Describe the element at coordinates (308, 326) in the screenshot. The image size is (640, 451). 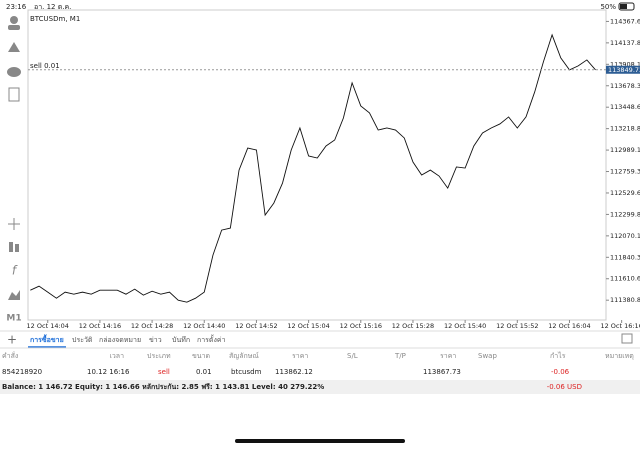
I see `x-tick-label: 12 Oct 15:04` at that location.